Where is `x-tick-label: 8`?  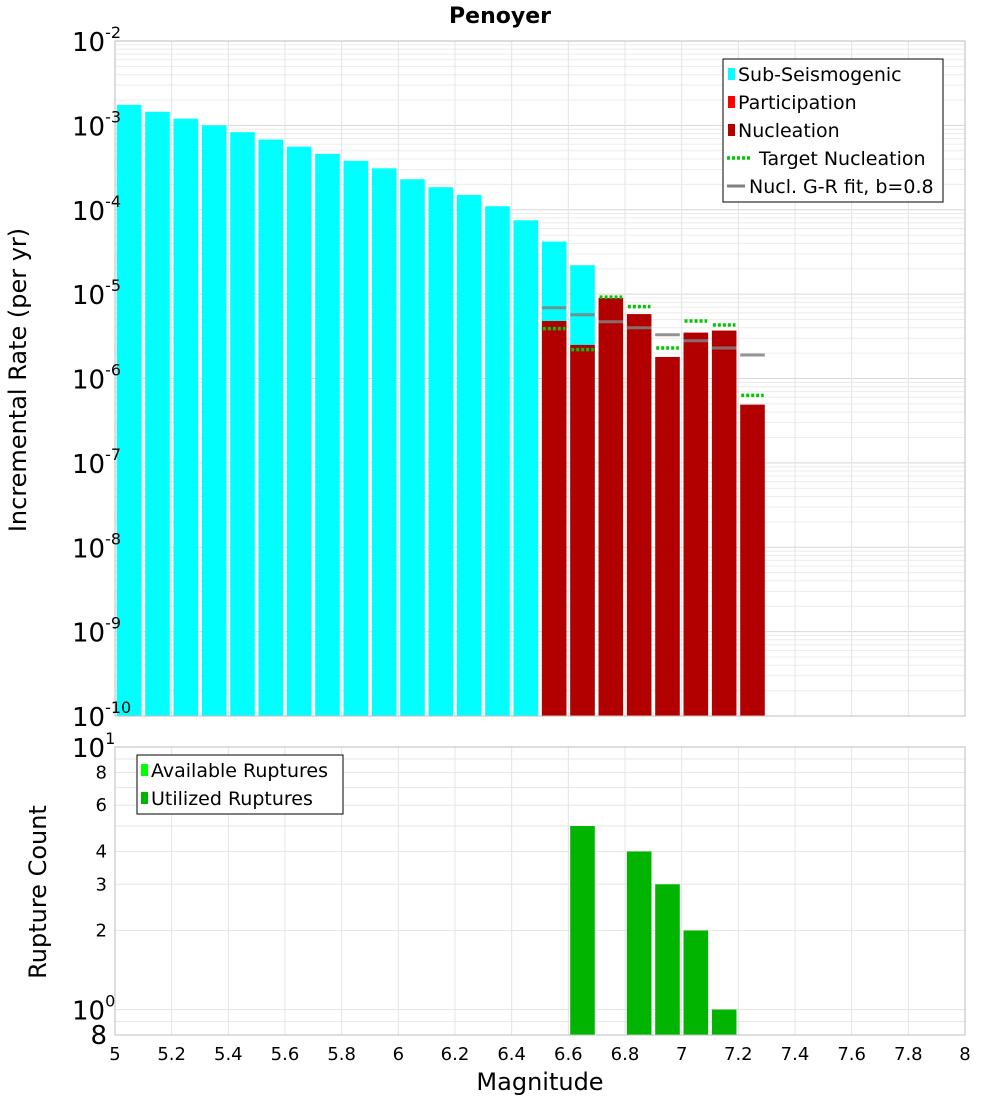 x-tick-label: 8 is located at coordinates (964, 1054).